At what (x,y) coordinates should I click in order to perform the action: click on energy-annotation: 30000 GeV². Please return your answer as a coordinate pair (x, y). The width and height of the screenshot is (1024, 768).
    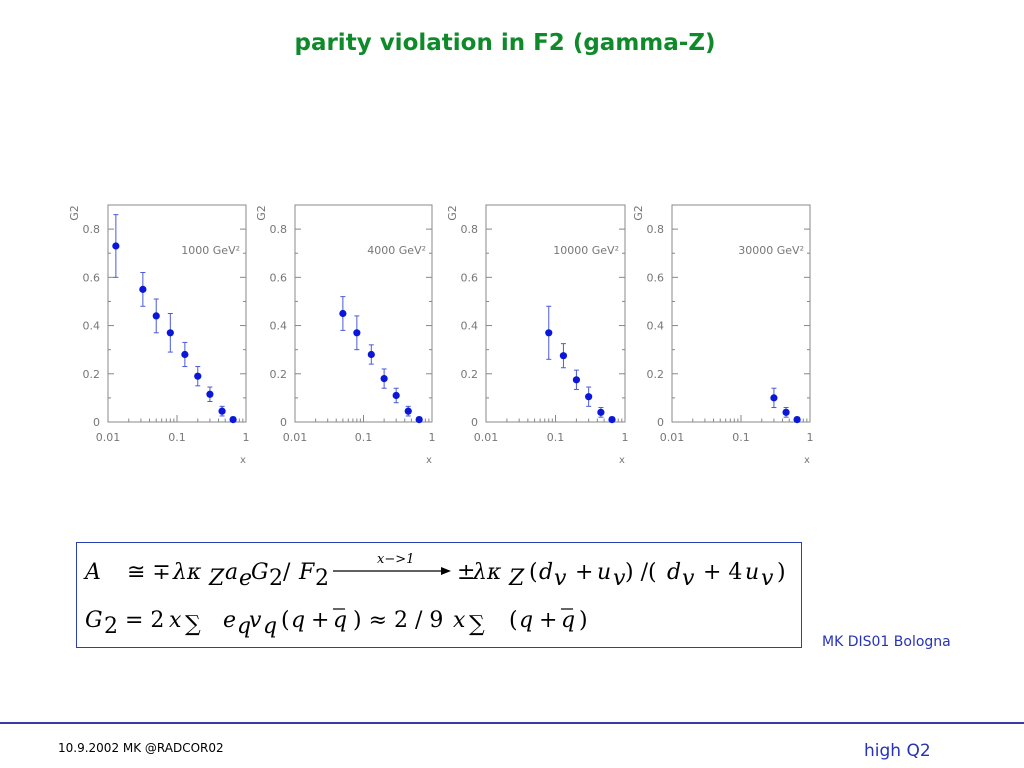
    Looking at the image, I should click on (771, 250).